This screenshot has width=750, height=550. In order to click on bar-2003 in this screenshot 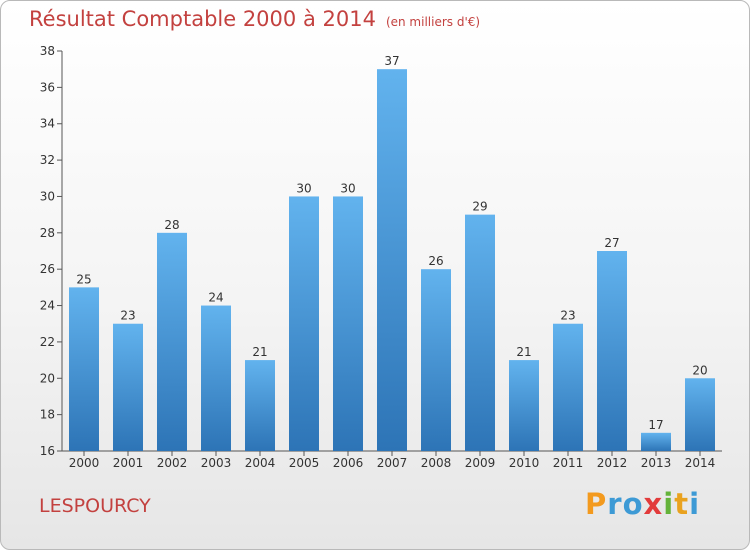, I will do `click(216, 378)`.